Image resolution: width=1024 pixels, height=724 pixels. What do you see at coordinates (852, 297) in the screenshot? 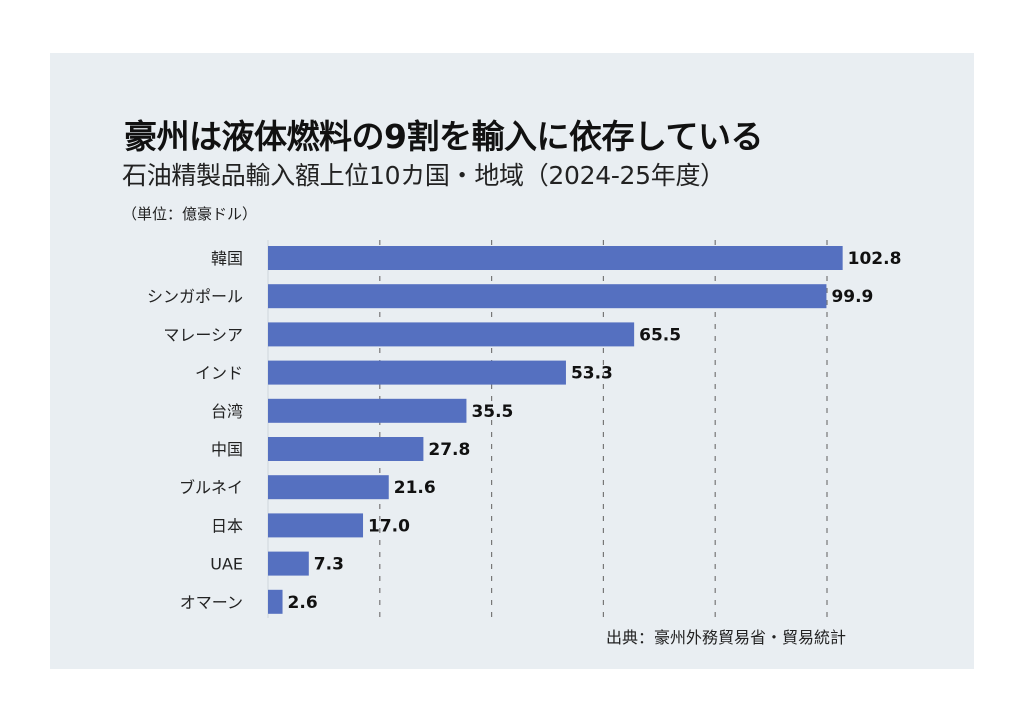
I see `value-label: 99.9` at bounding box center [852, 297].